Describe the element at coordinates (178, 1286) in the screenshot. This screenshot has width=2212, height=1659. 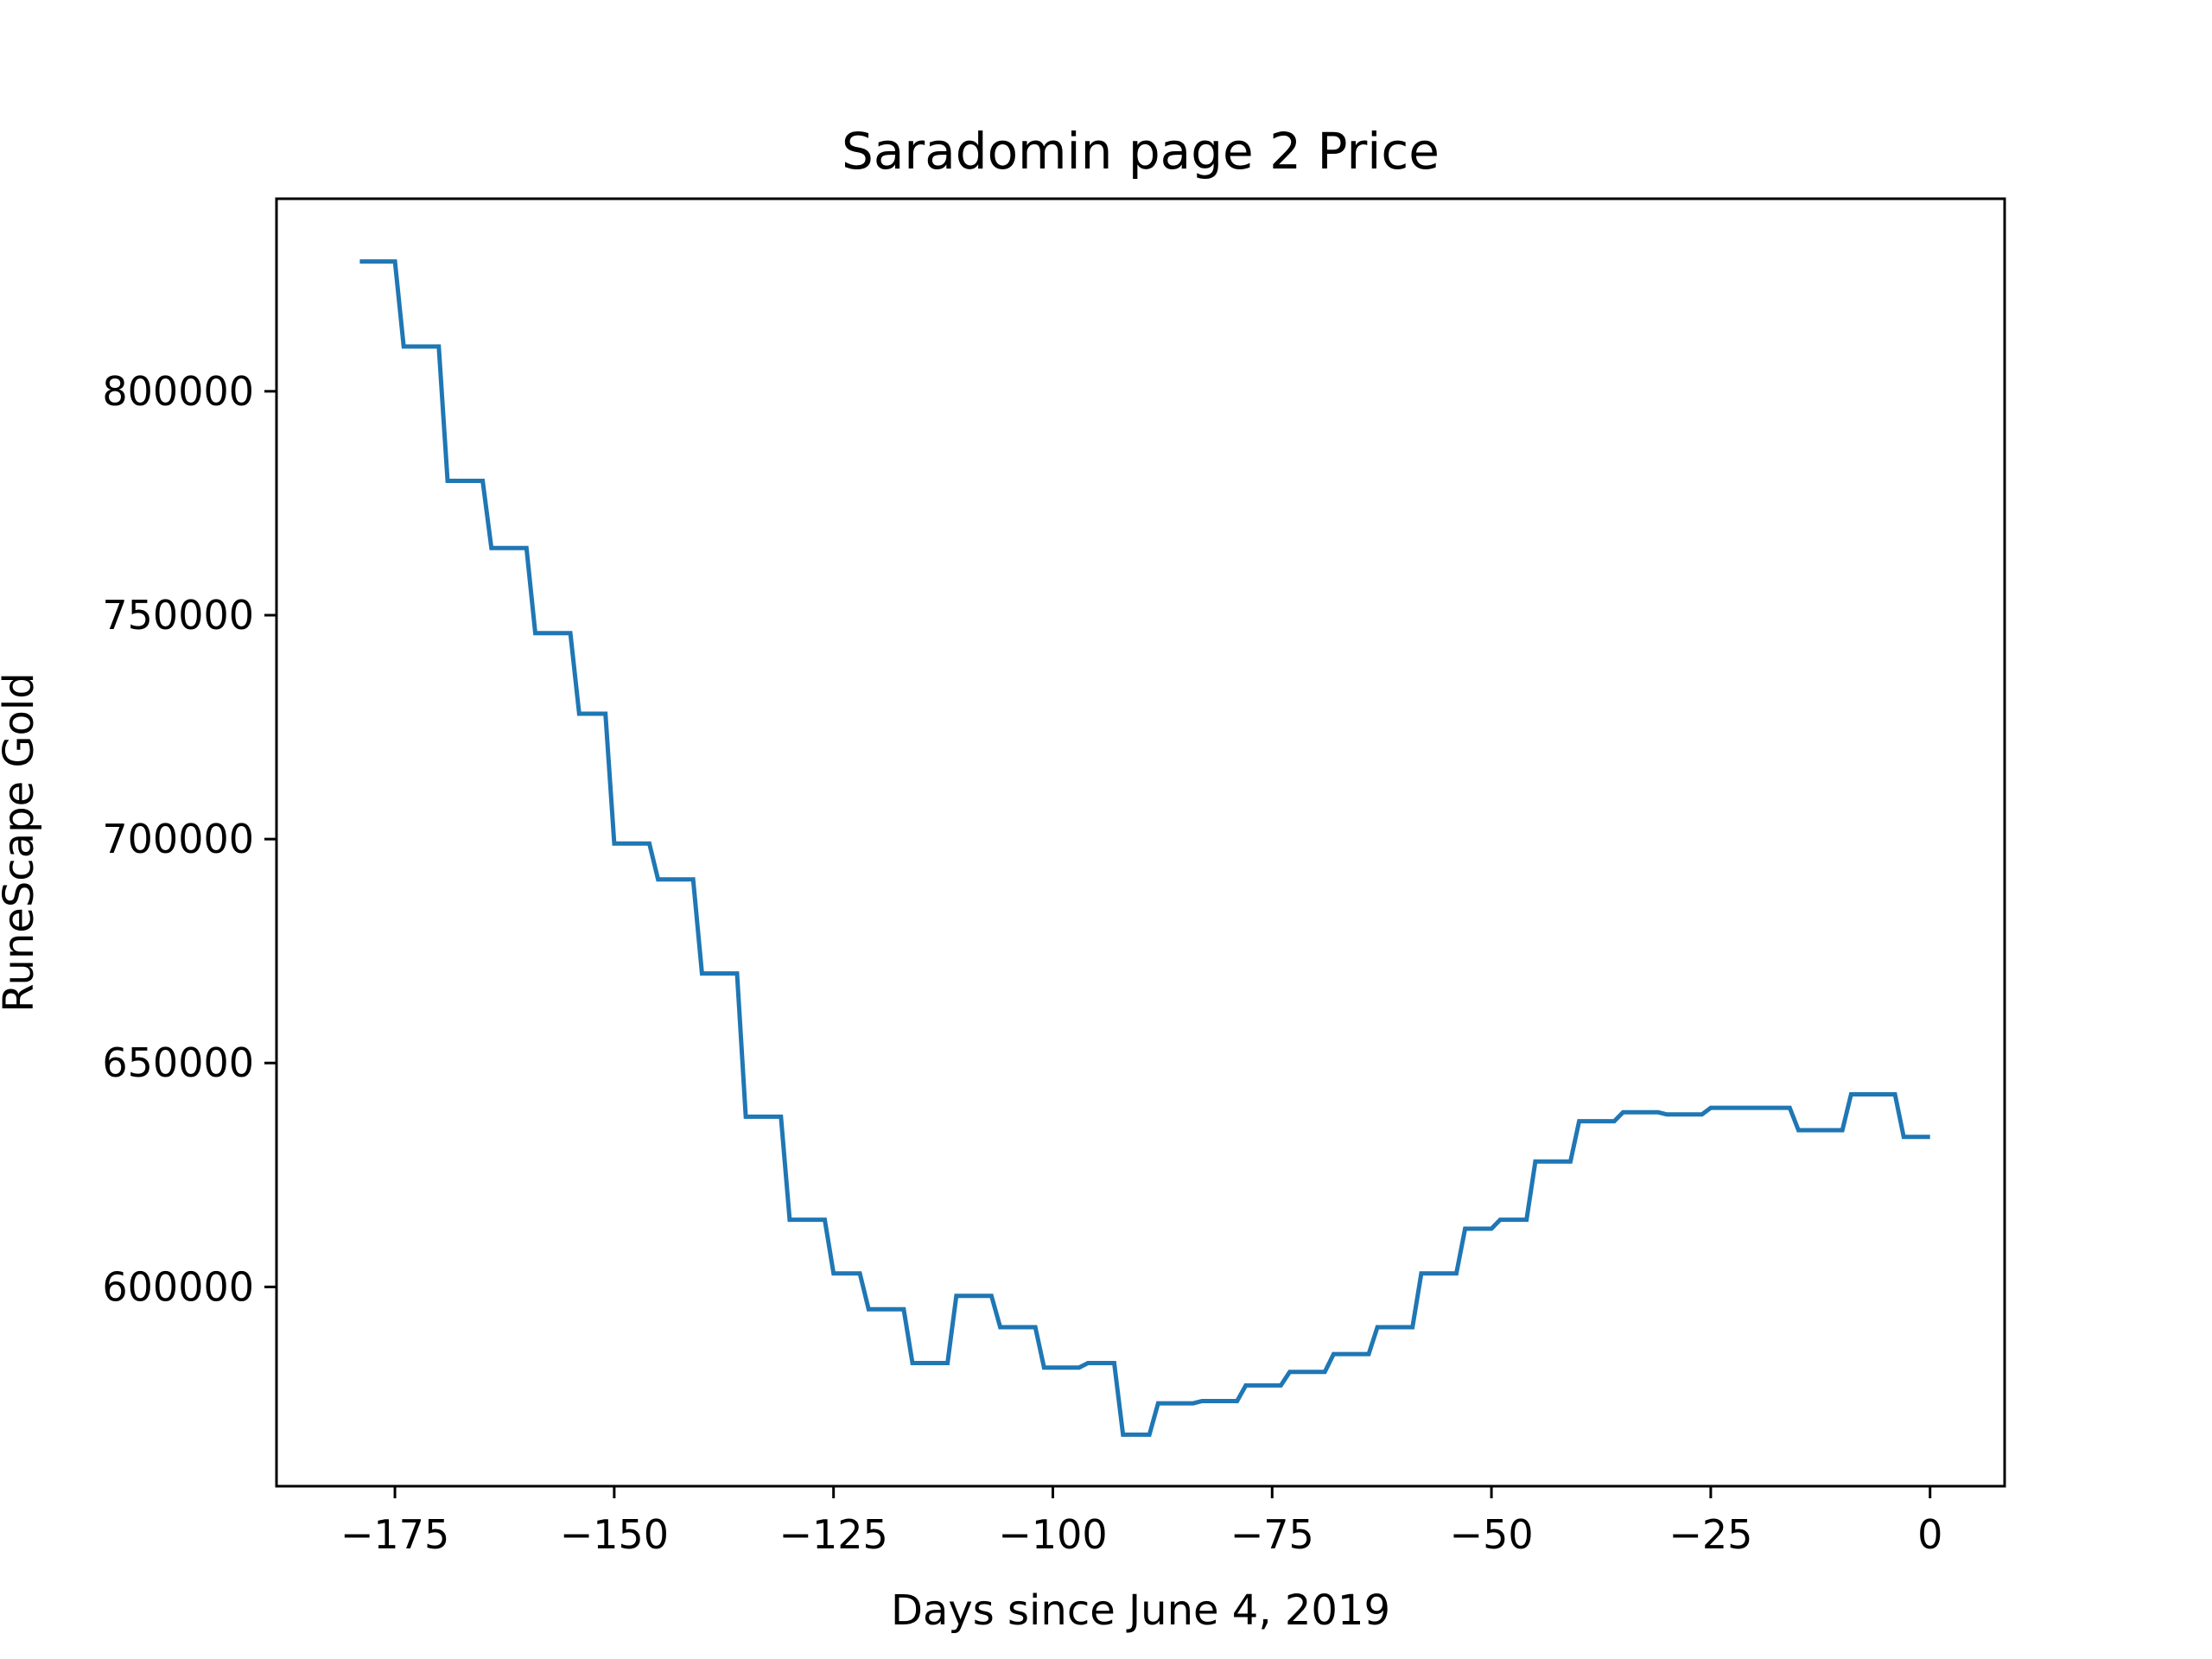
I see `y-tick-label: 600000` at that location.